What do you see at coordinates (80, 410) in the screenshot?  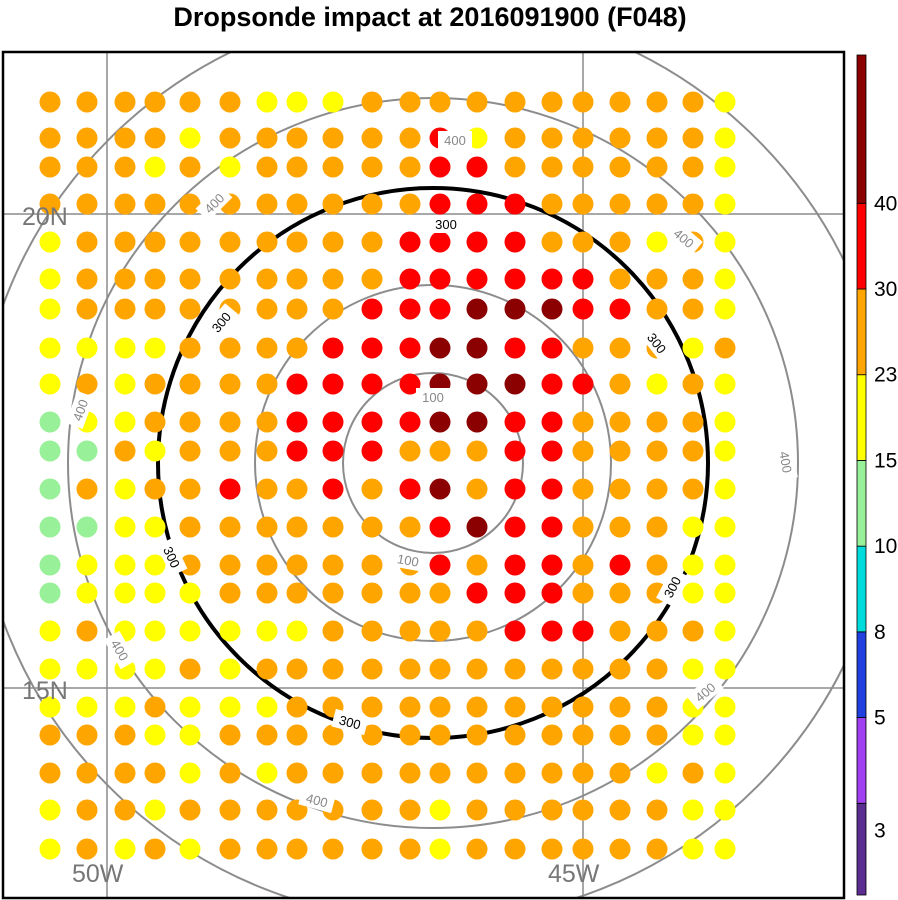 I see `ring-label: 400` at bounding box center [80, 410].